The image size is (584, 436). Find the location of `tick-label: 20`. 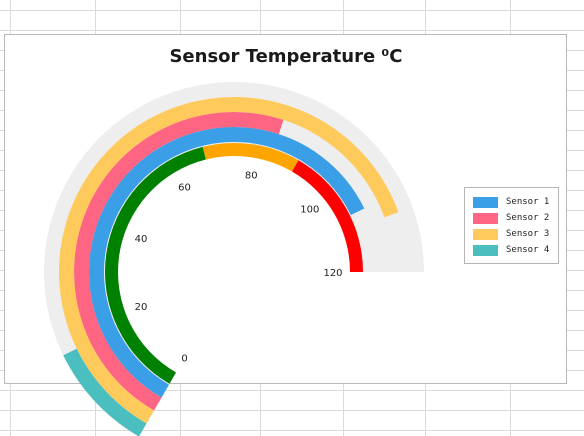

tick-label: 20 is located at coordinates (141, 307).